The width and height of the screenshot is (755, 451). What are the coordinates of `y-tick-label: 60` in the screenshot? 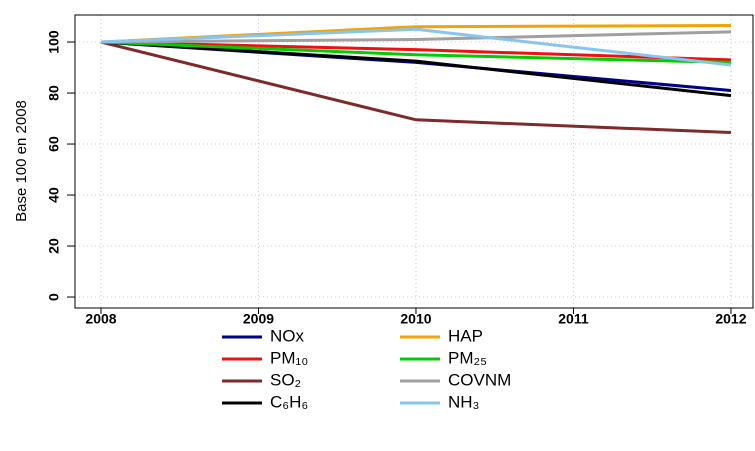 It's located at (54, 144).